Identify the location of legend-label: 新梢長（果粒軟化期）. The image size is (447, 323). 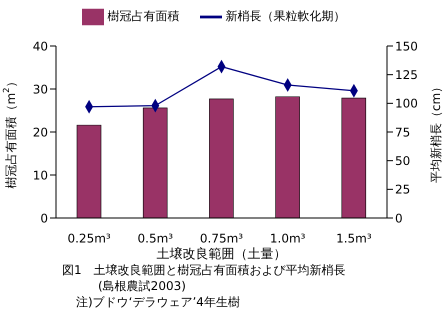
(286, 16).